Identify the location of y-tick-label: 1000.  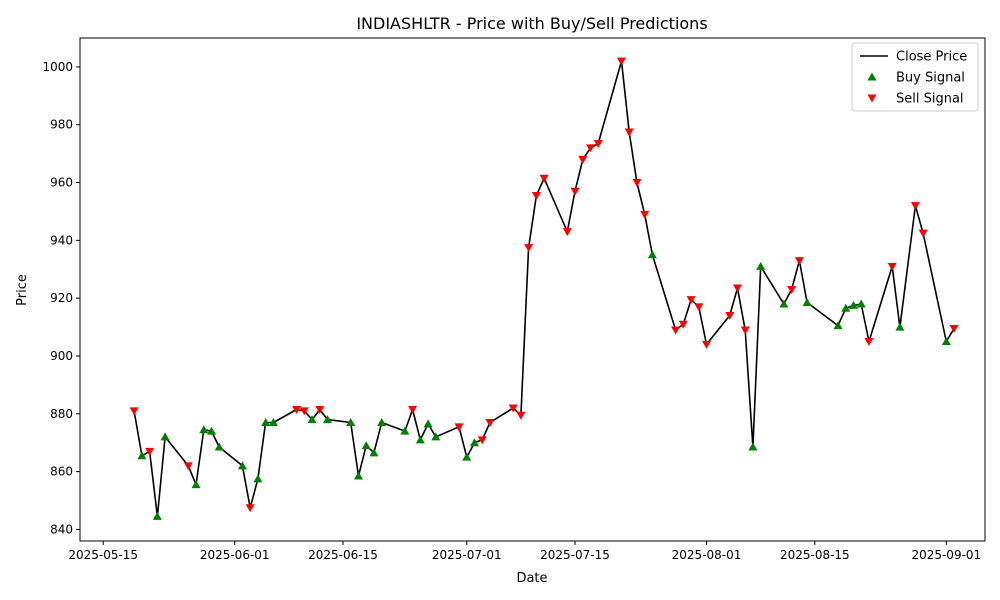
(57, 67).